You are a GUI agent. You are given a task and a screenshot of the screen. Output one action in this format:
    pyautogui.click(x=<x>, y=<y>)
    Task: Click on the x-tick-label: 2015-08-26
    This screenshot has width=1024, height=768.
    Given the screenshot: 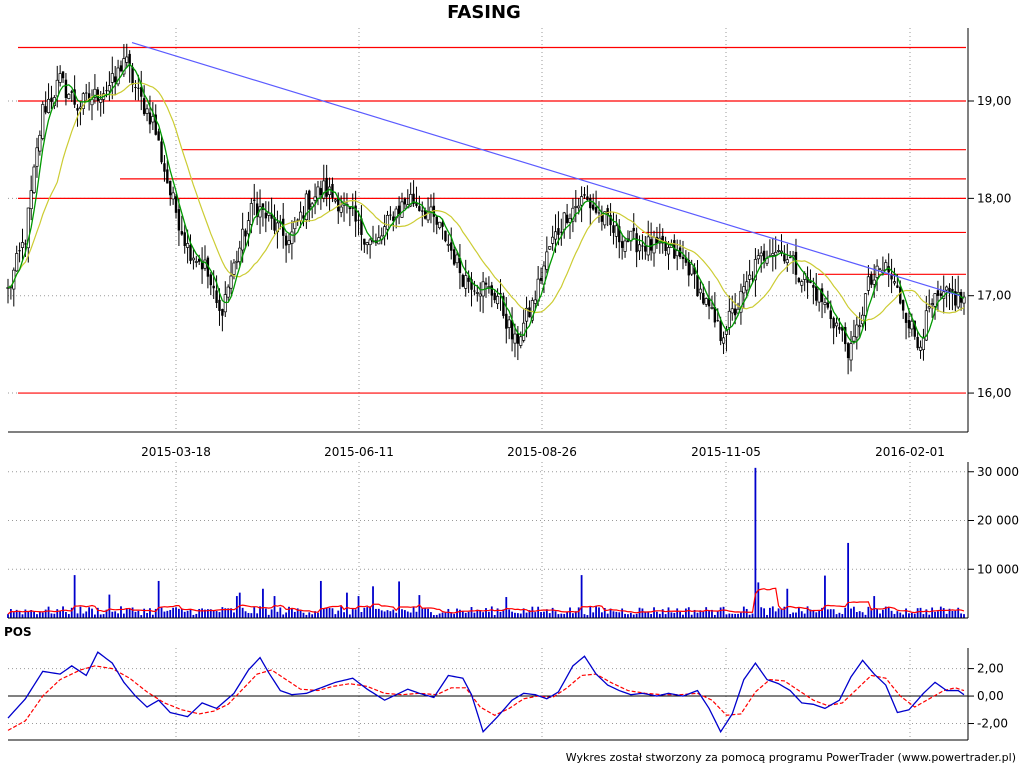 What is the action you would take?
    pyautogui.click(x=542, y=452)
    